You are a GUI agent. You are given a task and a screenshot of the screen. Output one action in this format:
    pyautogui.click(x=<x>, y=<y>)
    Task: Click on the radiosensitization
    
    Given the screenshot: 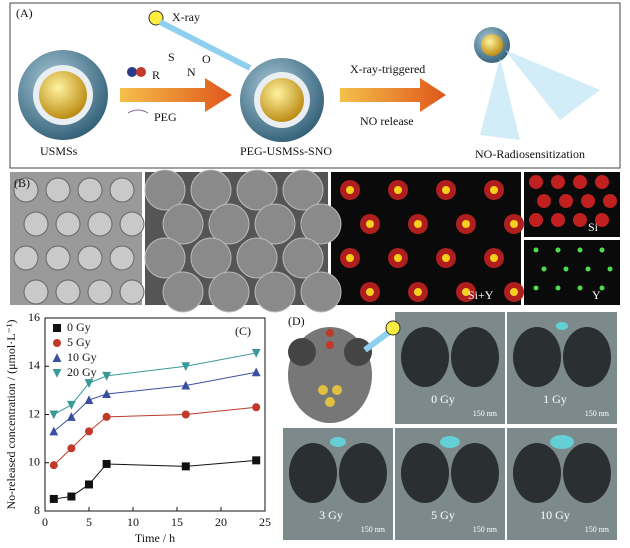 What is the action you would take?
    pyautogui.click(x=537, y=83)
    